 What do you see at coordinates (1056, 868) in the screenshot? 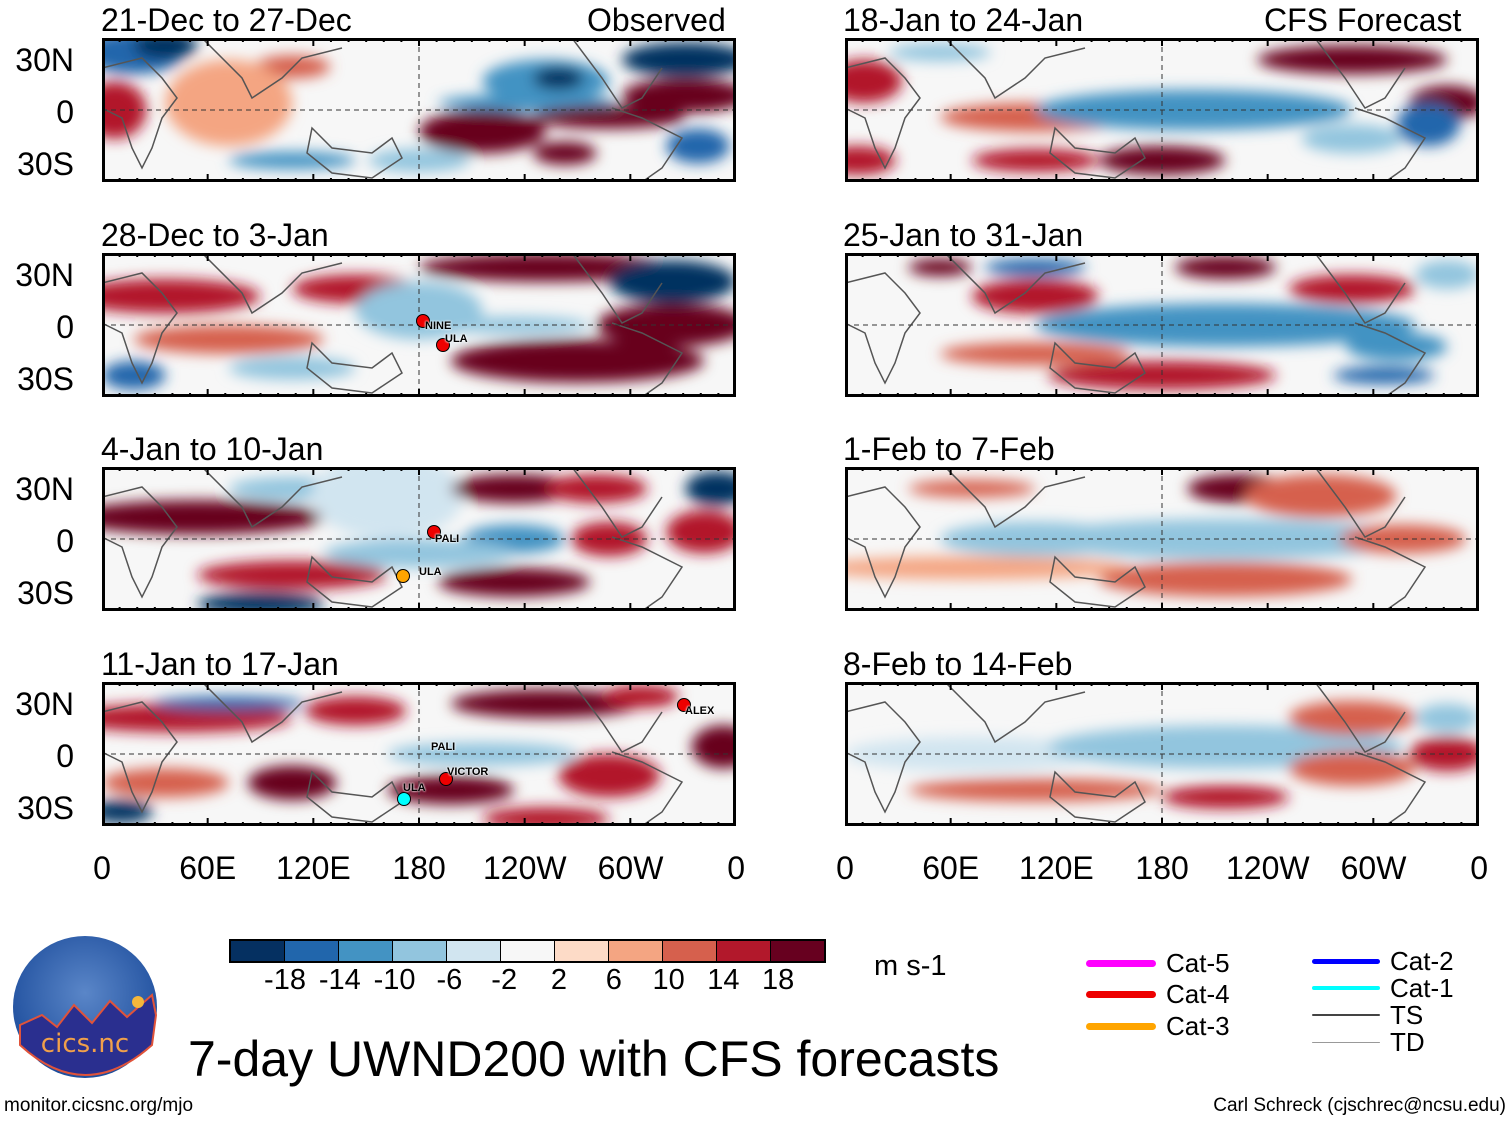
I see `lon-label: 120E` at bounding box center [1056, 868].